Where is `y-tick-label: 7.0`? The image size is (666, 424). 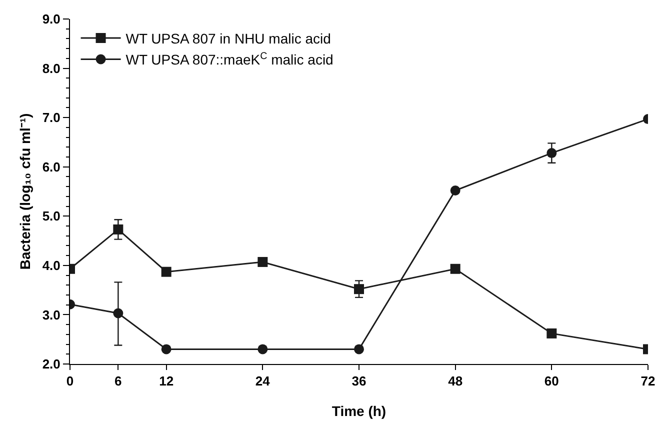 y-tick-label: 7.0 is located at coordinates (51, 118).